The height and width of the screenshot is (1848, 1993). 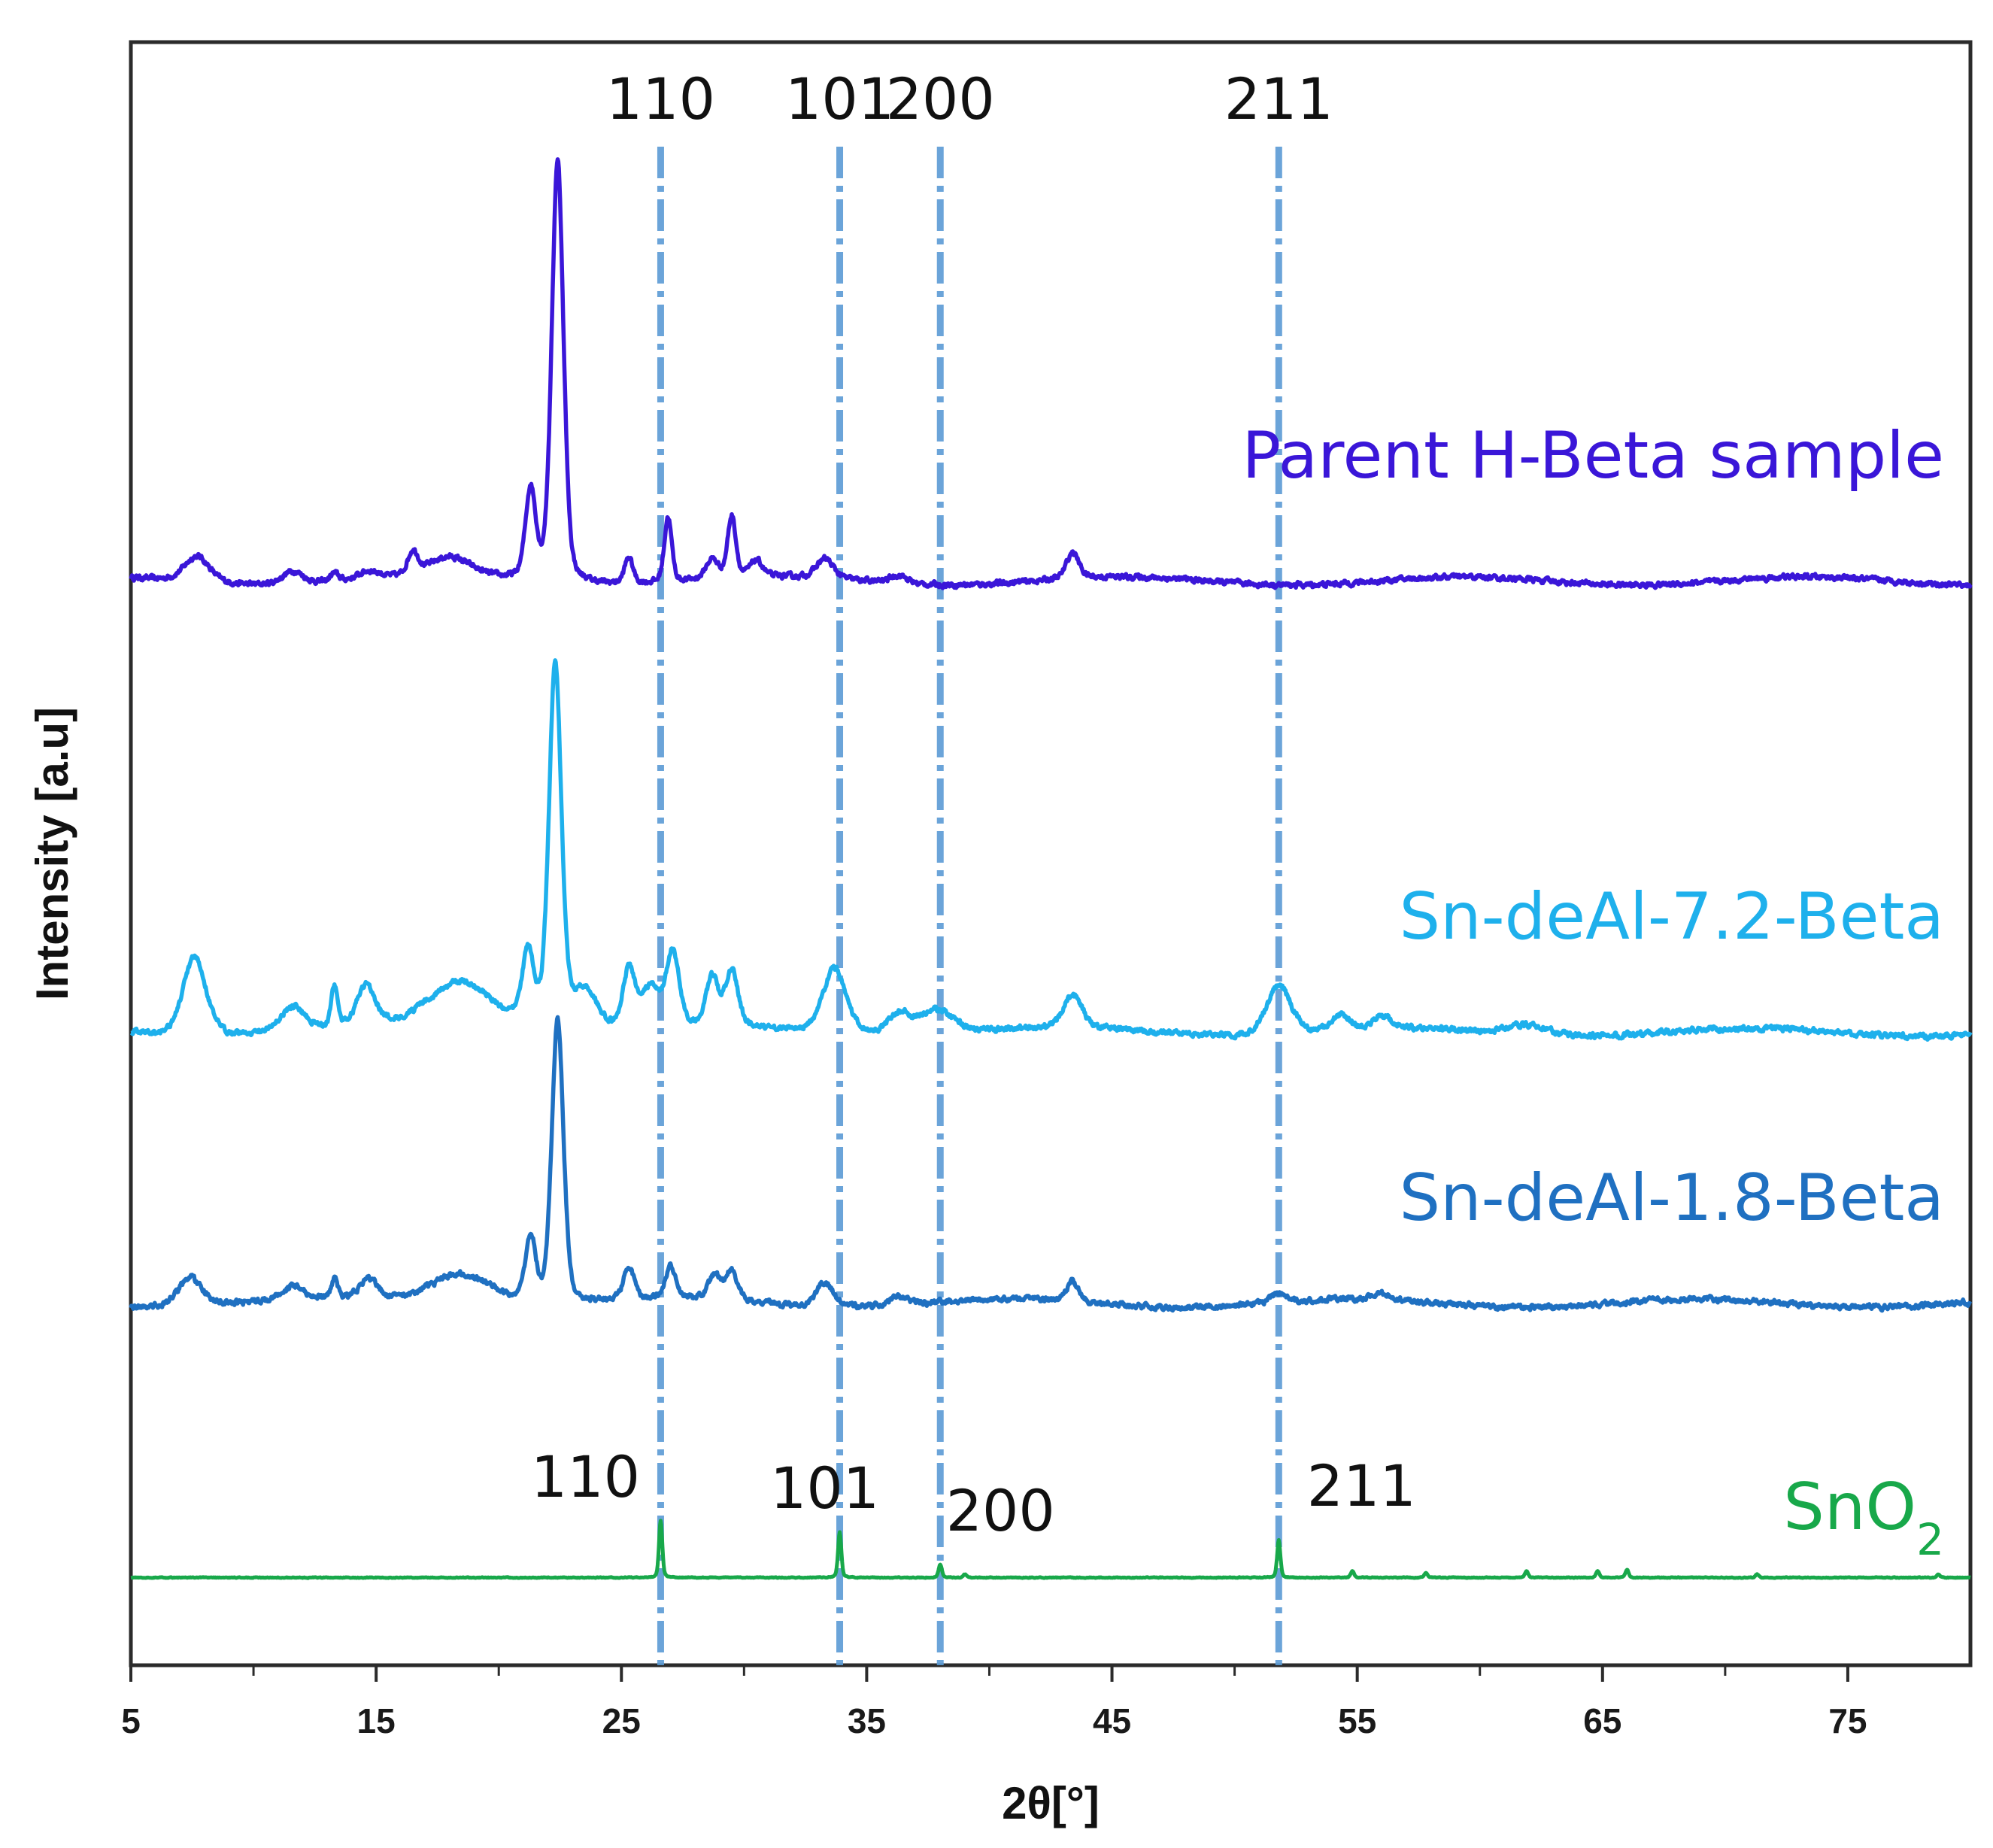 I want to click on x-tick-label: 25, so click(x=621, y=1720).